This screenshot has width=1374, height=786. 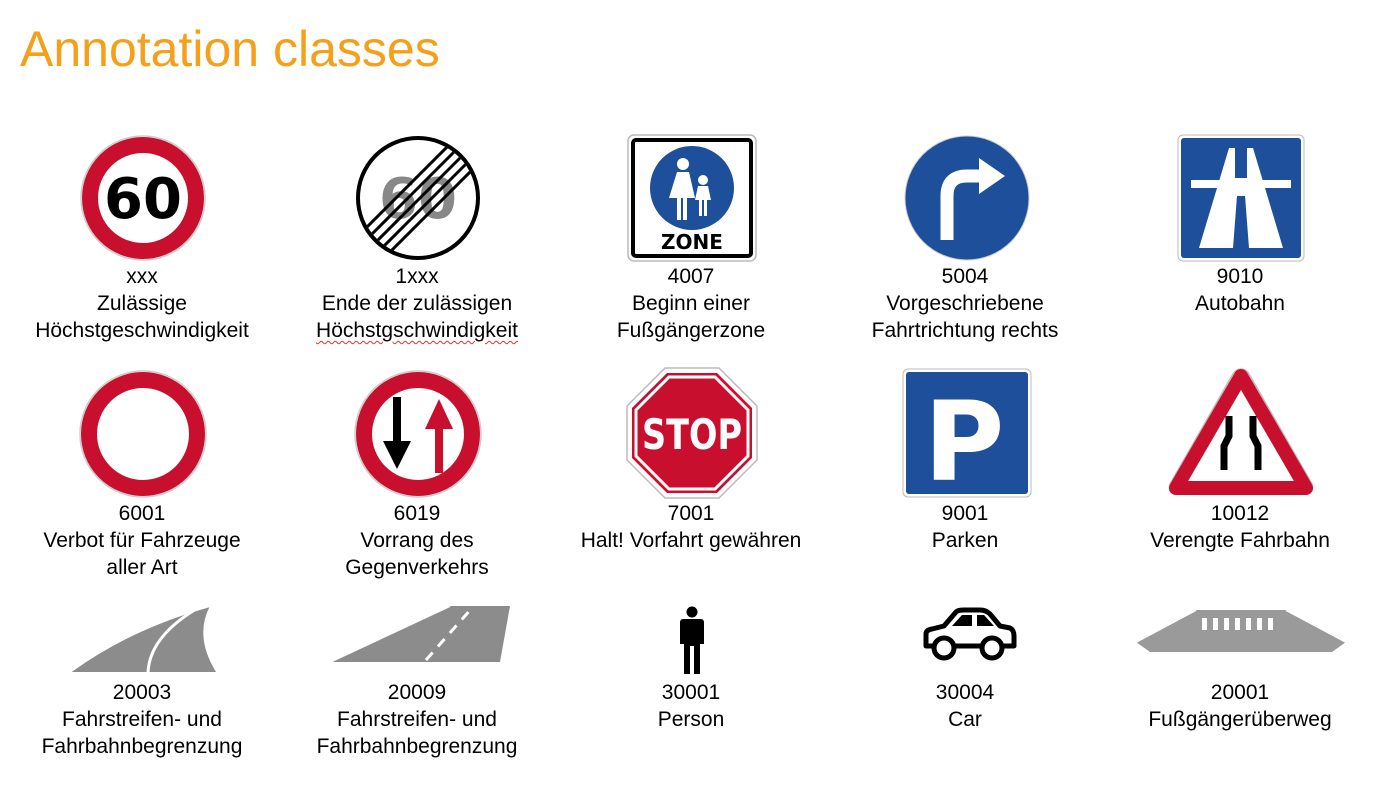 I want to click on car-icon, so click(x=969, y=634).